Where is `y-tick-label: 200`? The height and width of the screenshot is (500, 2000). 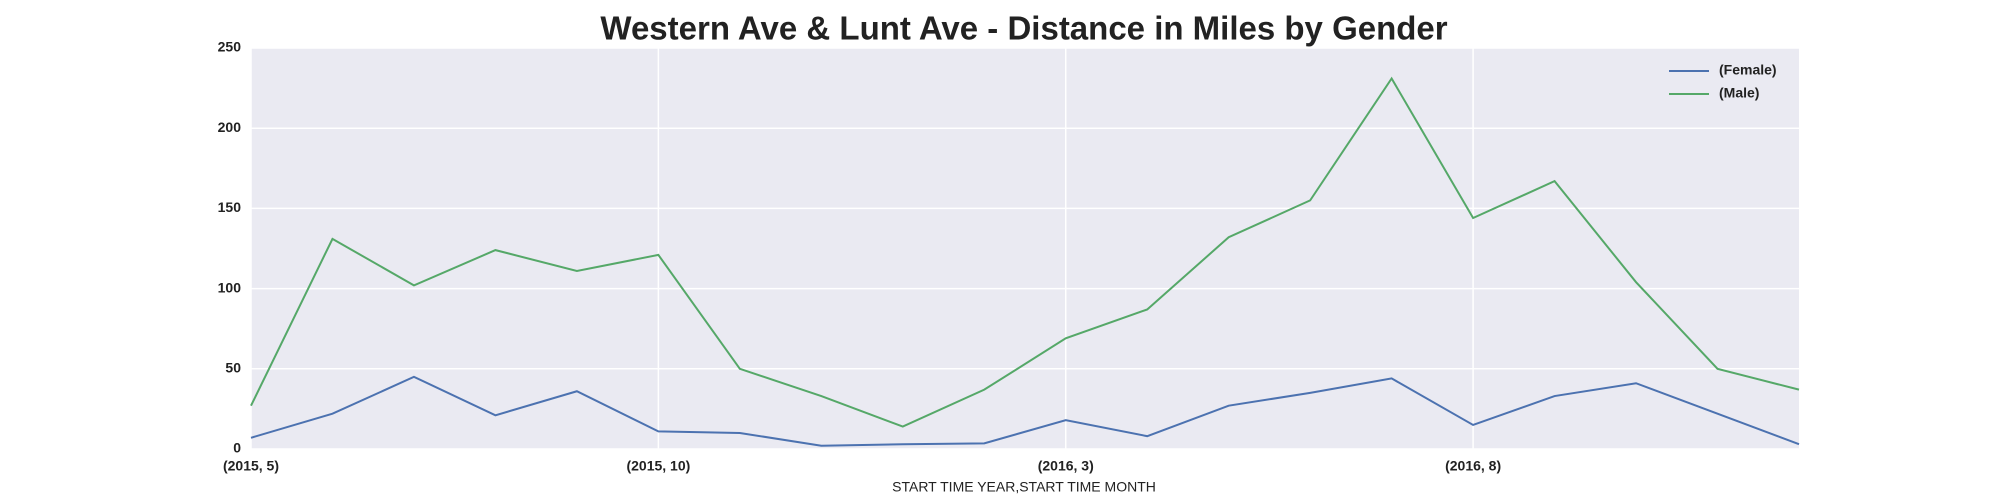 y-tick-label: 200 is located at coordinates (230, 127).